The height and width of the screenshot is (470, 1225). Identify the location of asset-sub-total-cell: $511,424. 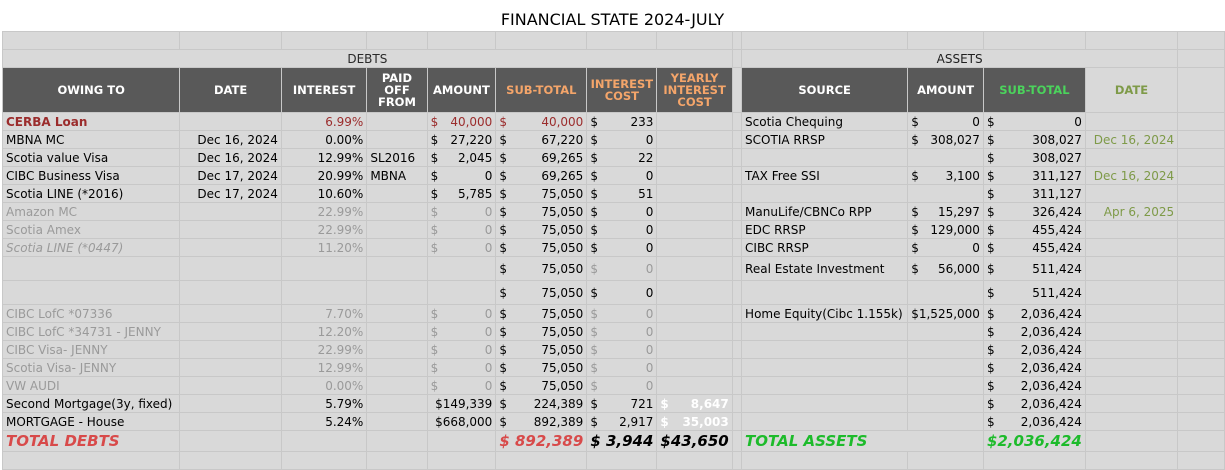
(1034, 268).